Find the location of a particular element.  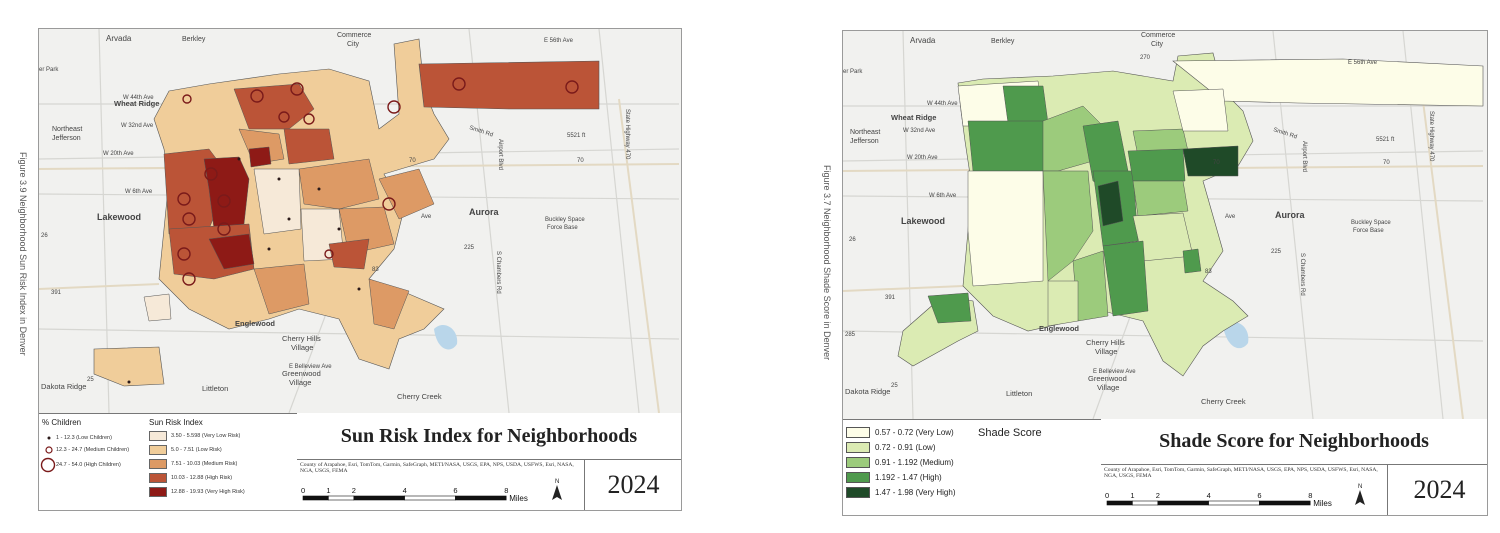

label-greenwood-1: Greenwood is located at coordinates (301, 373).